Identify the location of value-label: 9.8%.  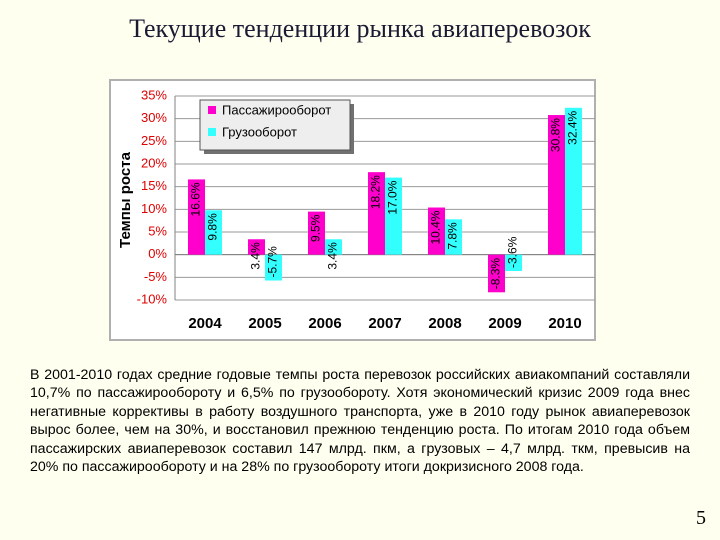
(213, 227).